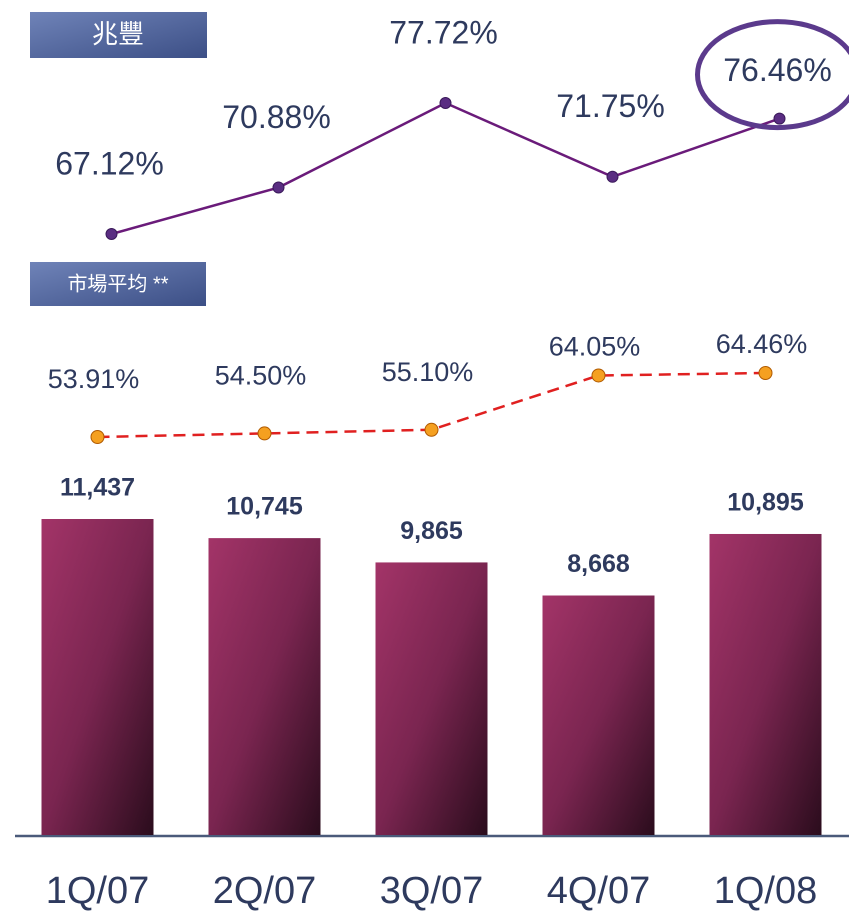 The image size is (849, 919). I want to click on bar-value-label: 11,437, so click(97, 488).